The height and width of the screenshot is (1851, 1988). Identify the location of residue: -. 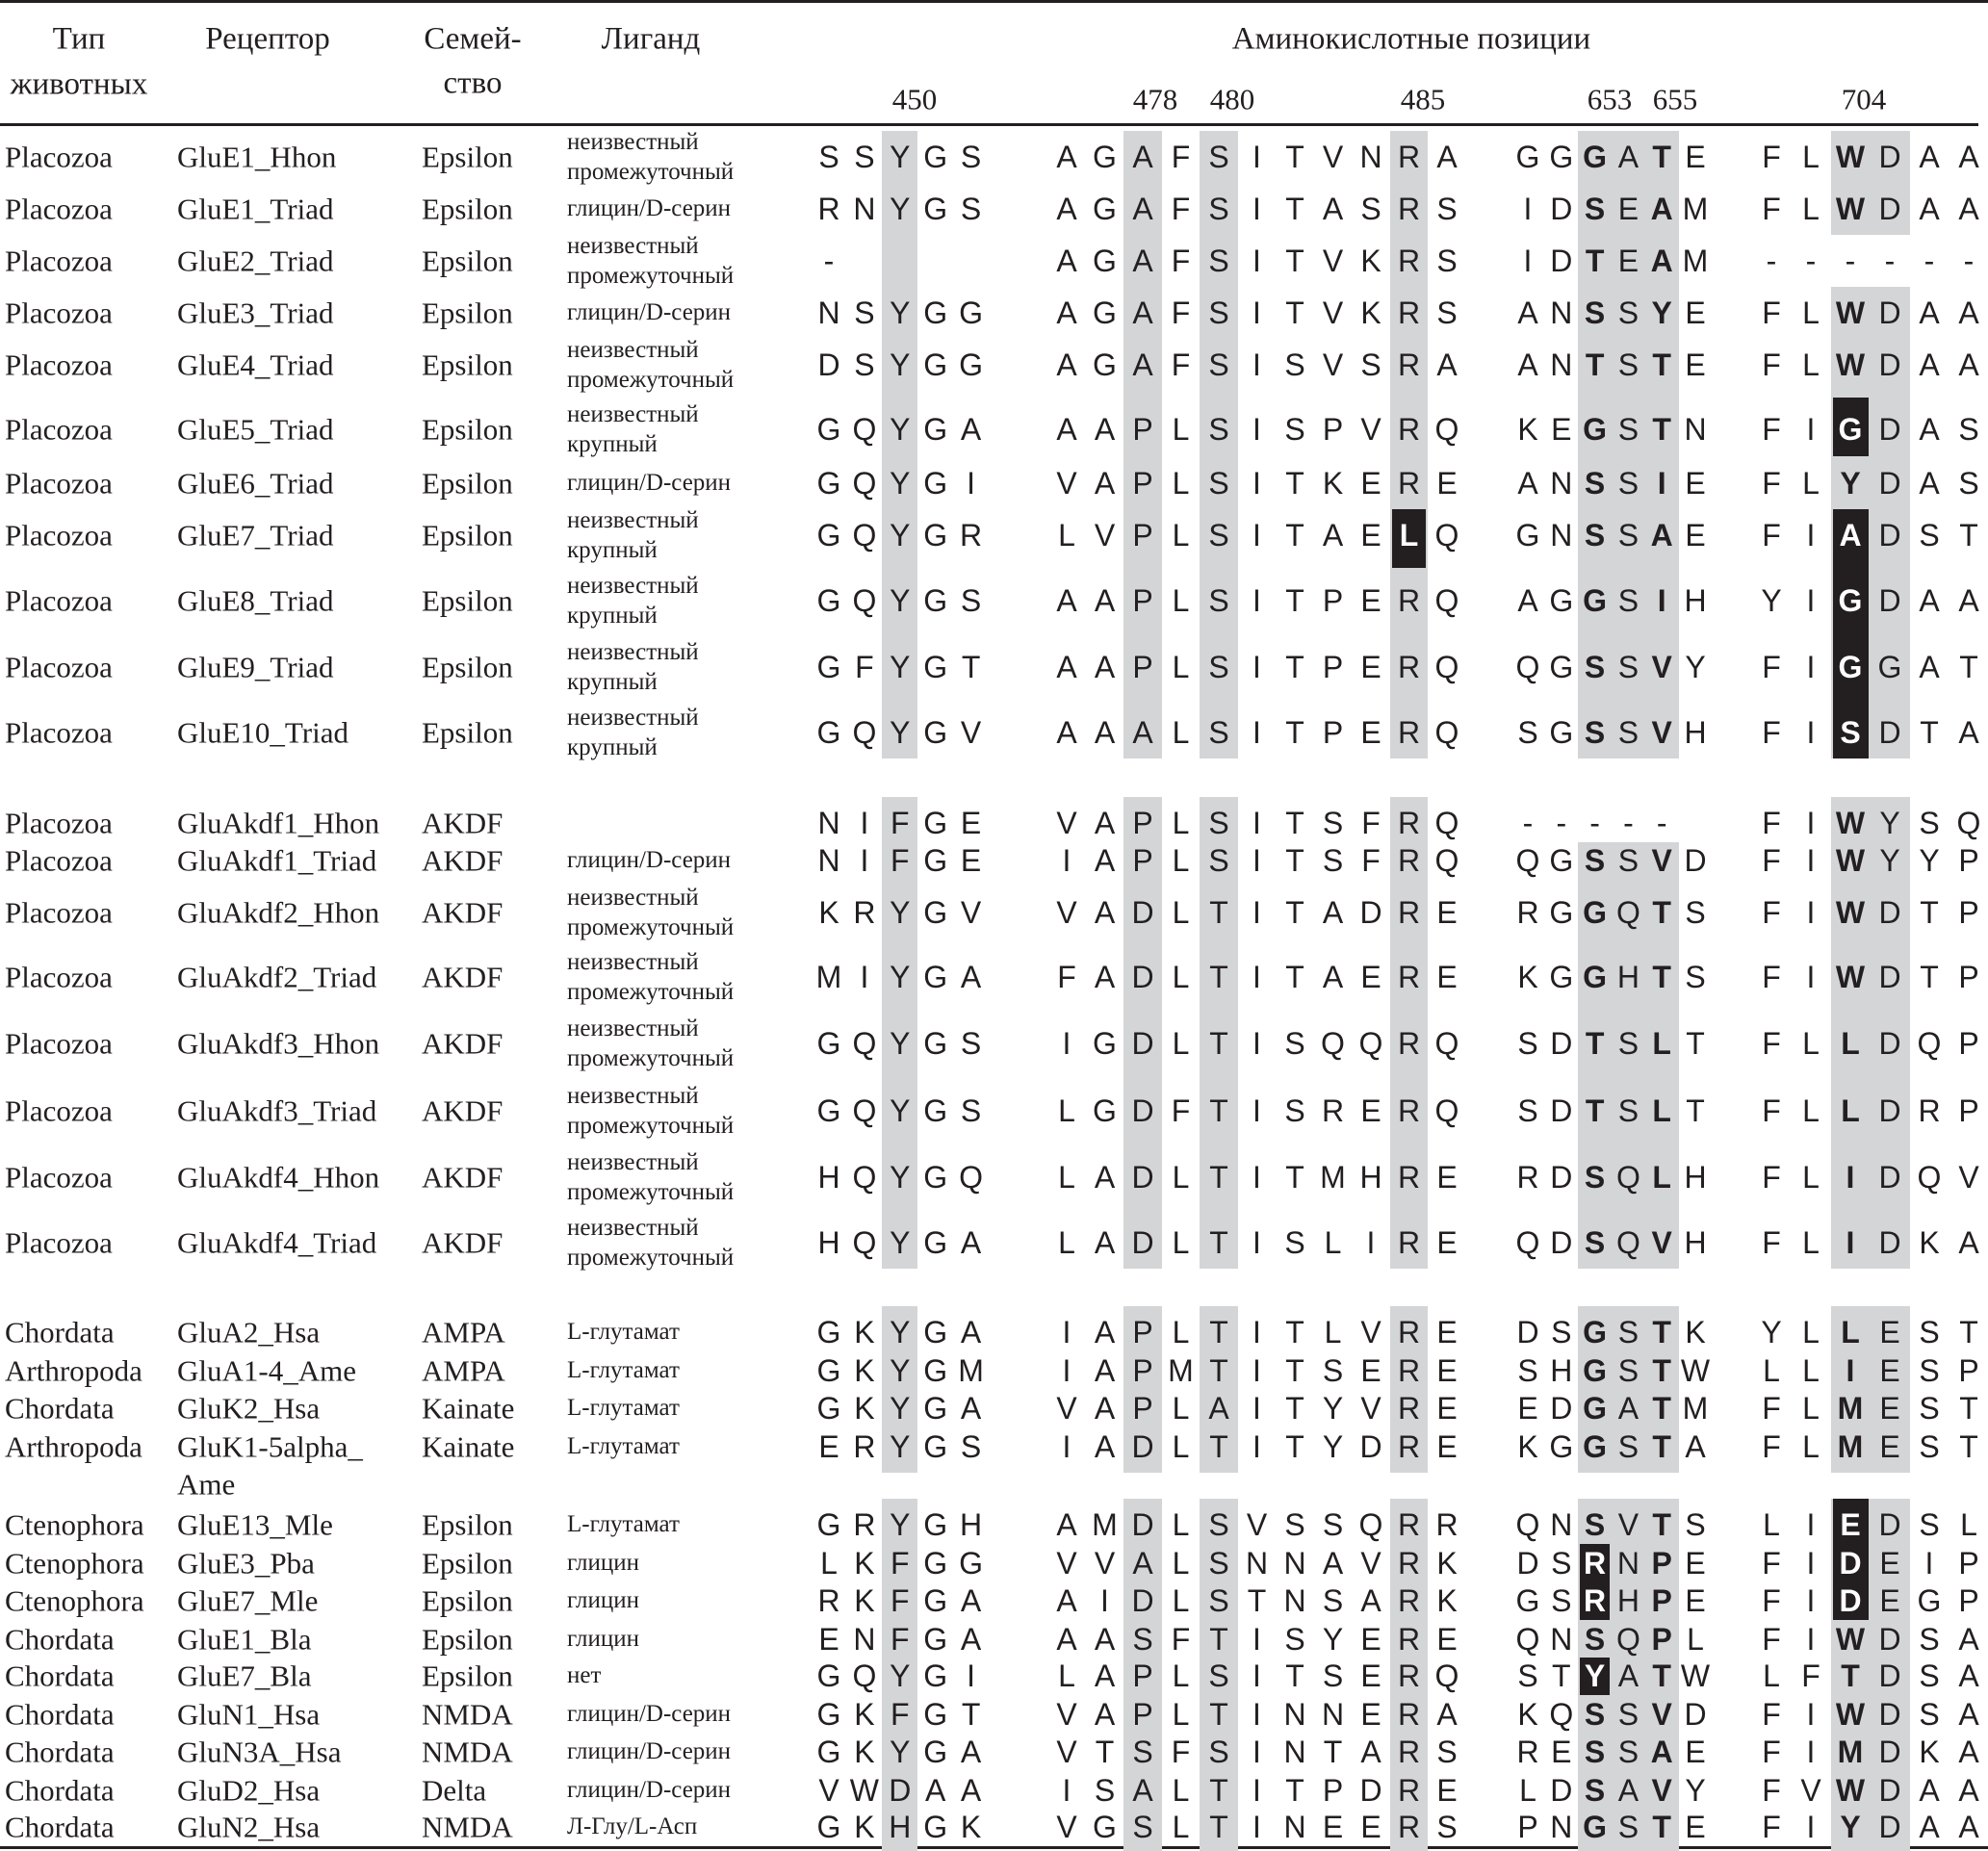
(1629, 823).